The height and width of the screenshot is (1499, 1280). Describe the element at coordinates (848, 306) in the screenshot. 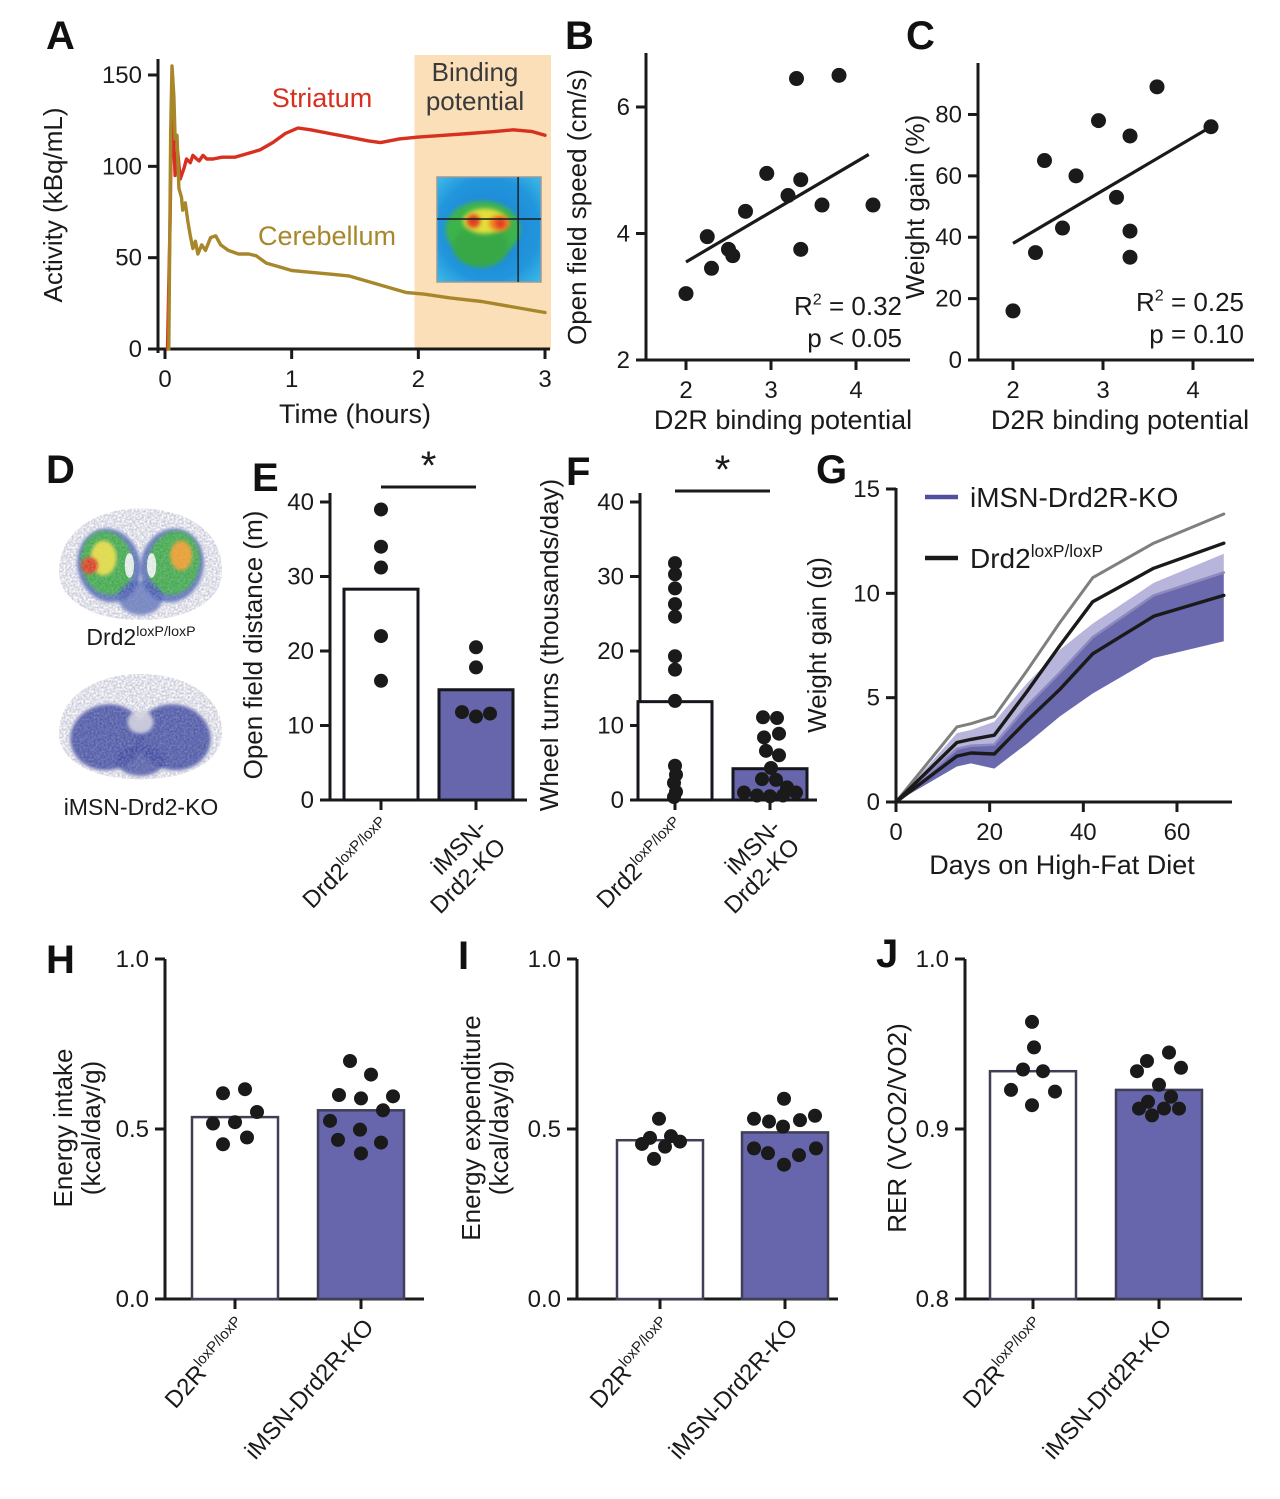

I see `stats-text: R2 = 0.32` at that location.